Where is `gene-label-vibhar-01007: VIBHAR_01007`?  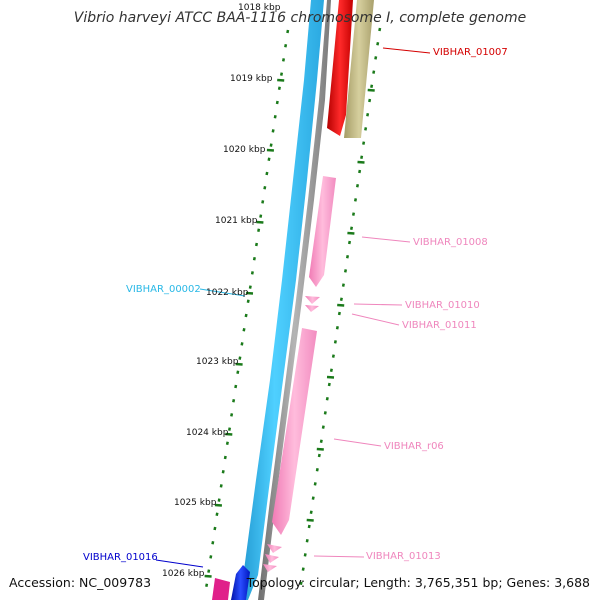 gene-label-vibhar-01007: VIBHAR_01007 is located at coordinates (470, 52).